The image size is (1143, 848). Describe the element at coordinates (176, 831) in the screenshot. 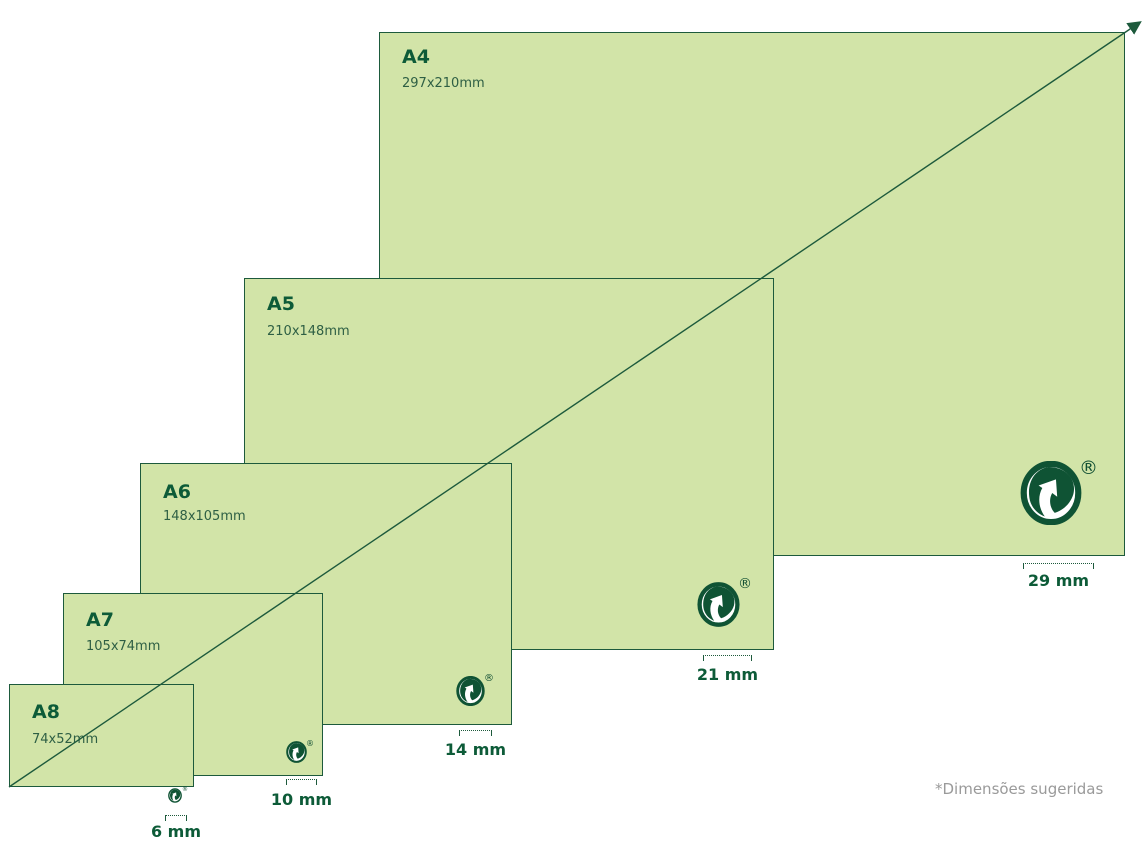

I see `measure-label-a8: 6 mm` at that location.